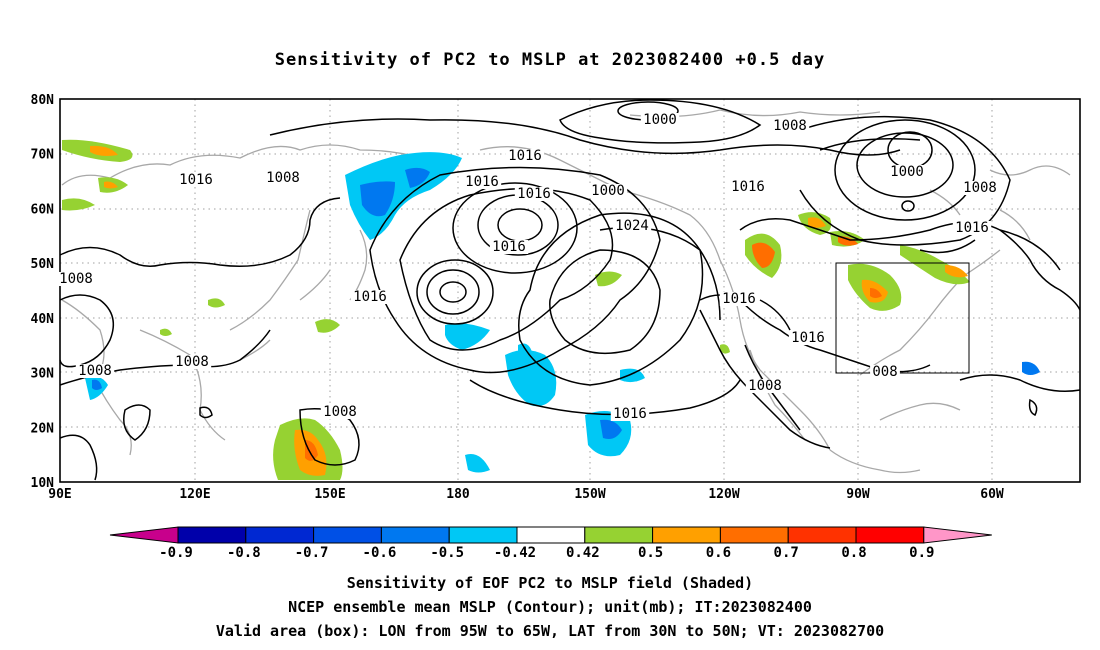 This screenshot has height=650, width=1100. I want to click on lat-label: 80N, so click(43, 100).